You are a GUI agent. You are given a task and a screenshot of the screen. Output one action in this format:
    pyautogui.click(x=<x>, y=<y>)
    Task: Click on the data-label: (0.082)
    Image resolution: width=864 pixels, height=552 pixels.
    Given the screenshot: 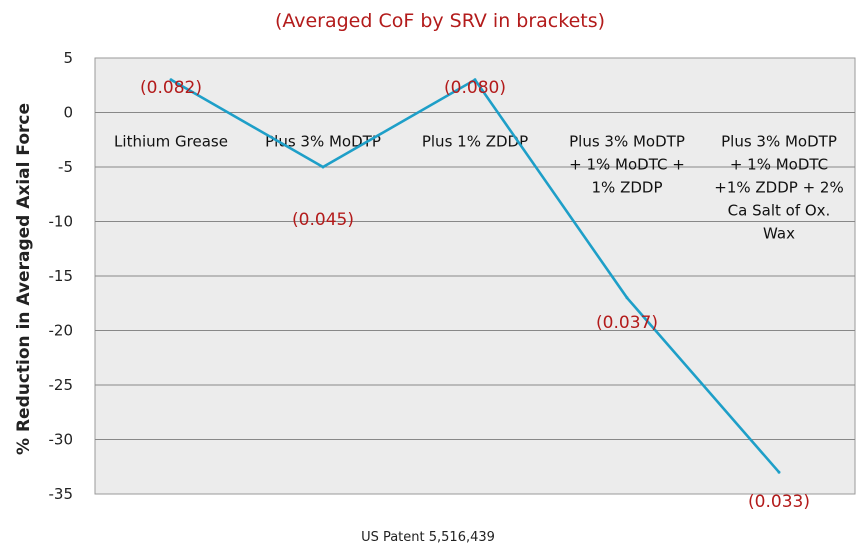 What is the action you would take?
    pyautogui.click(x=171, y=88)
    